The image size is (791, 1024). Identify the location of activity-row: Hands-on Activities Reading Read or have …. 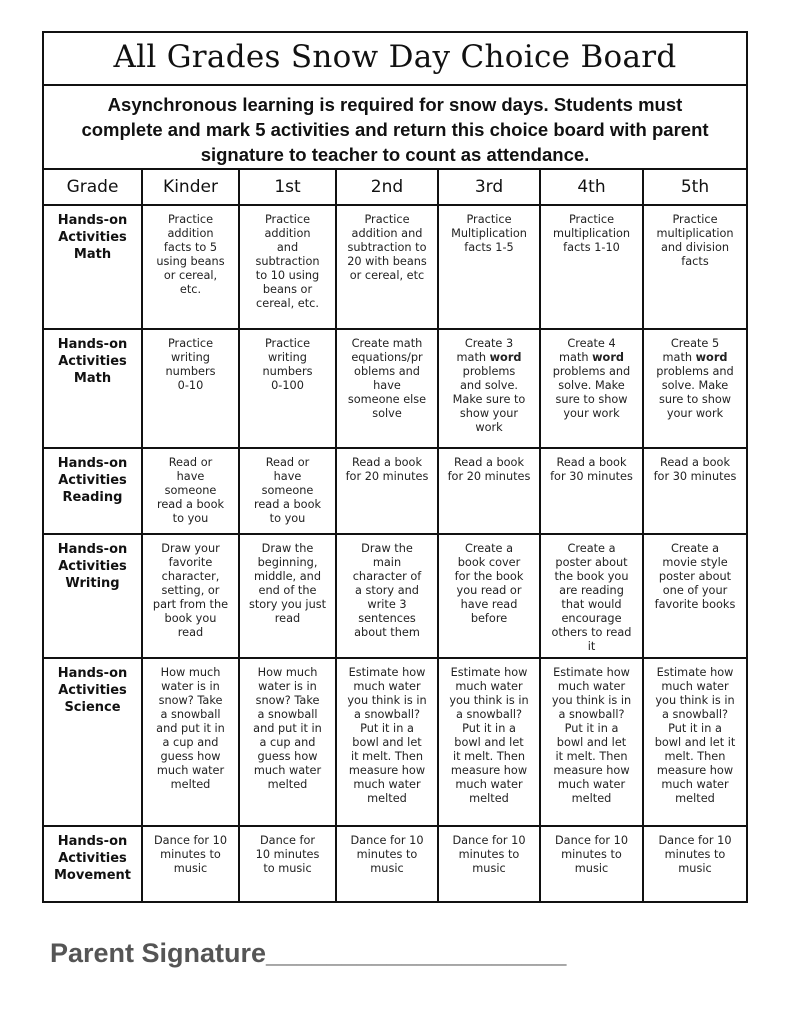
(395, 491).